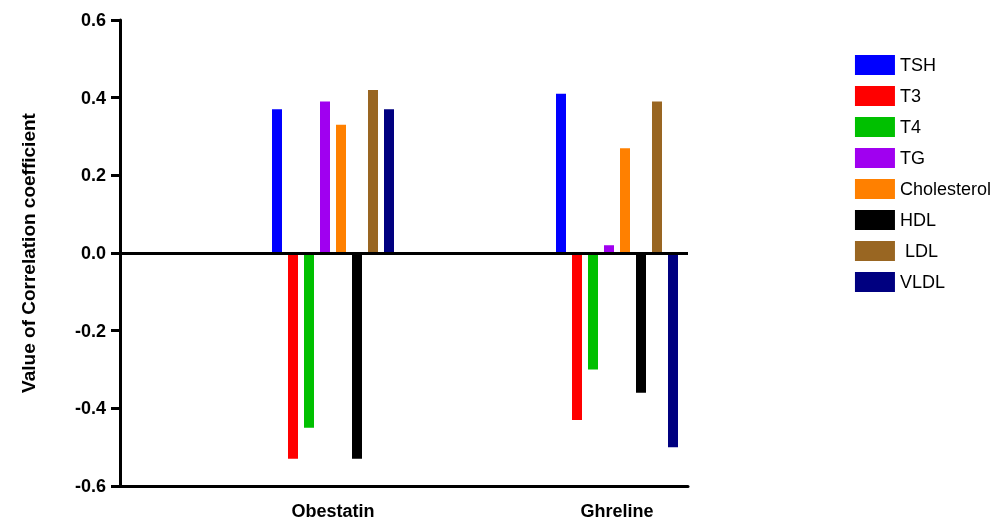 Image resolution: width=1006 pixels, height=527 pixels. I want to click on y-tick-label: 0.0, so click(93, 253).